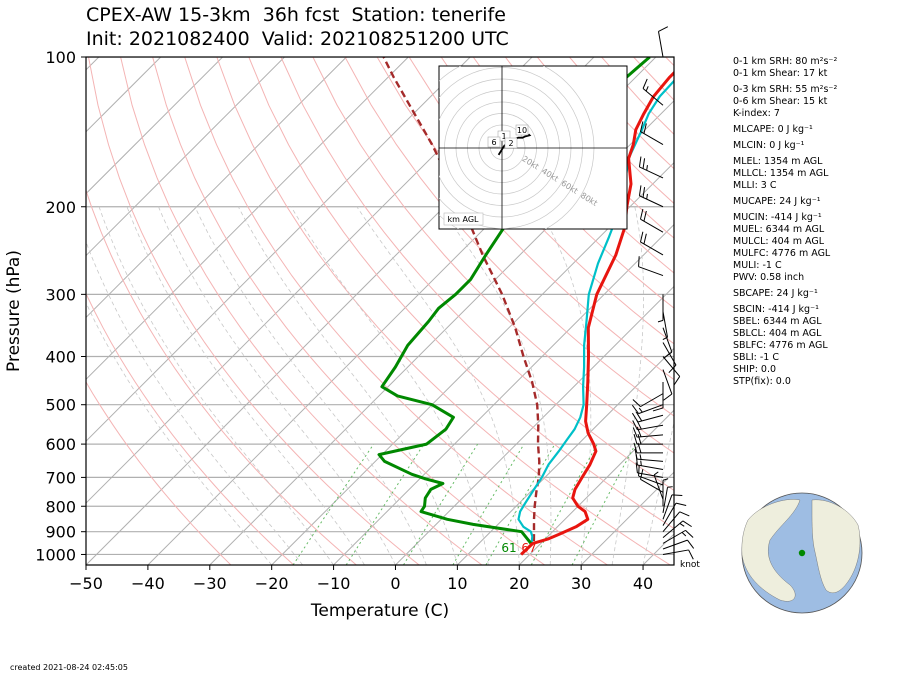 The image size is (906, 675). I want to click on param-row: SBCAPE: 24 J kg⁻¹, so click(775, 293).